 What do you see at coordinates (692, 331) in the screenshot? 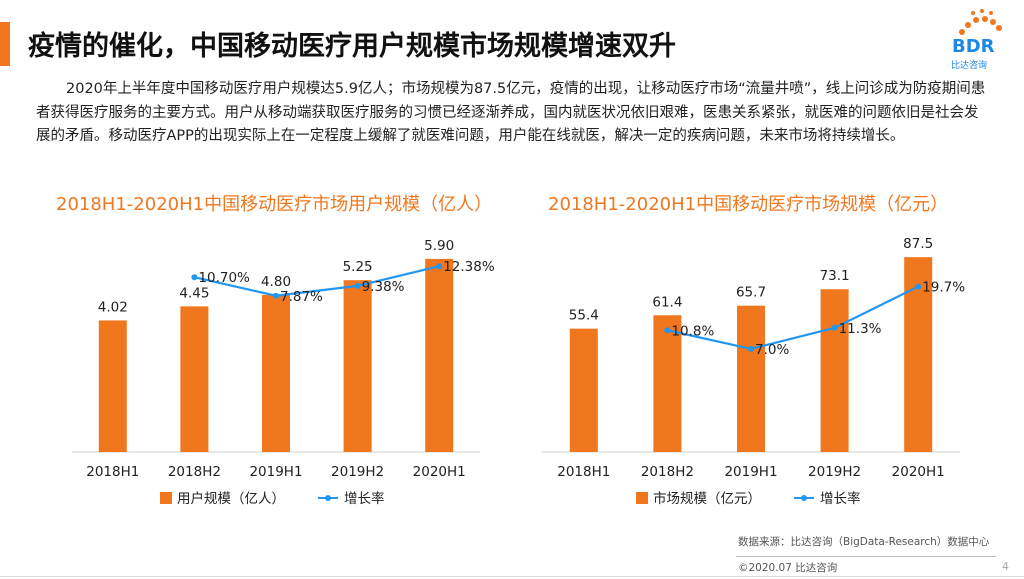
I see `chart2-growth-label: 10.8%` at bounding box center [692, 331].